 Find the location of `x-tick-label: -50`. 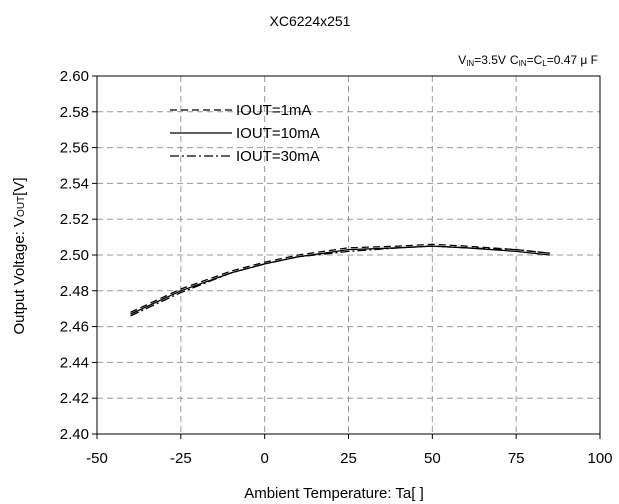

x-tick-label: -50 is located at coordinates (97, 458).